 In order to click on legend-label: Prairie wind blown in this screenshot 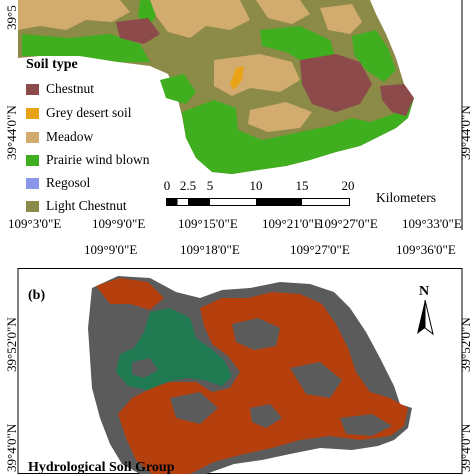, I will do `click(98, 159)`.